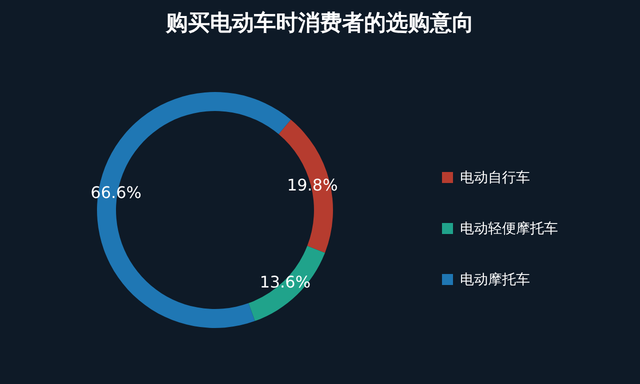  What do you see at coordinates (495, 178) in the screenshot?
I see `legend-label: 电动自行车` at bounding box center [495, 178].